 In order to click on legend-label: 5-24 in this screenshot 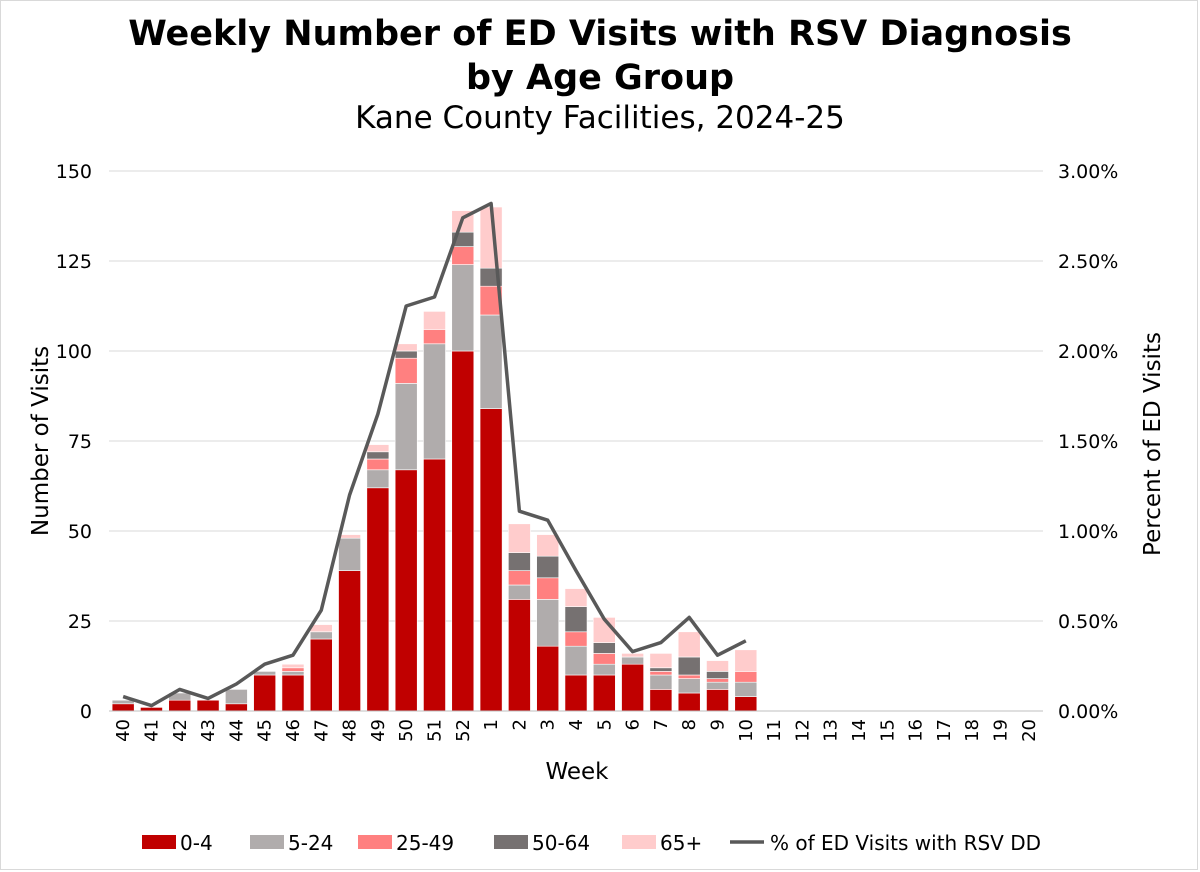, I will do `click(310, 843)`.